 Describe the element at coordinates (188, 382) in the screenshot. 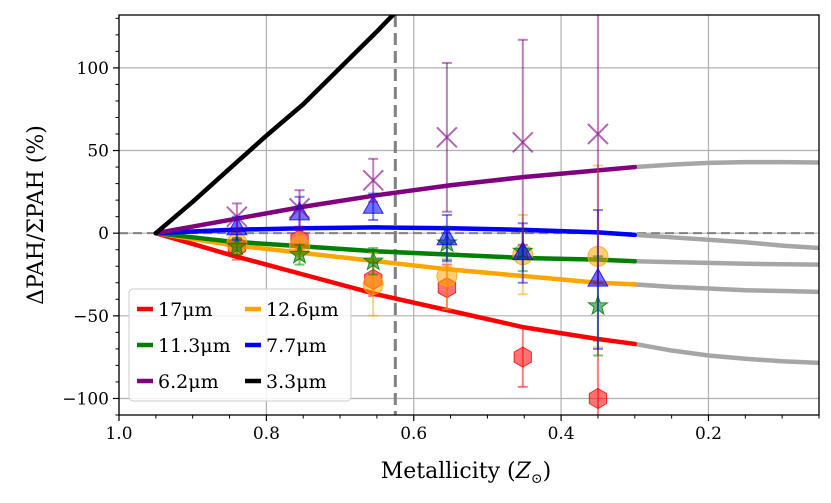

I see `legend-label: 6.2μm` at that location.